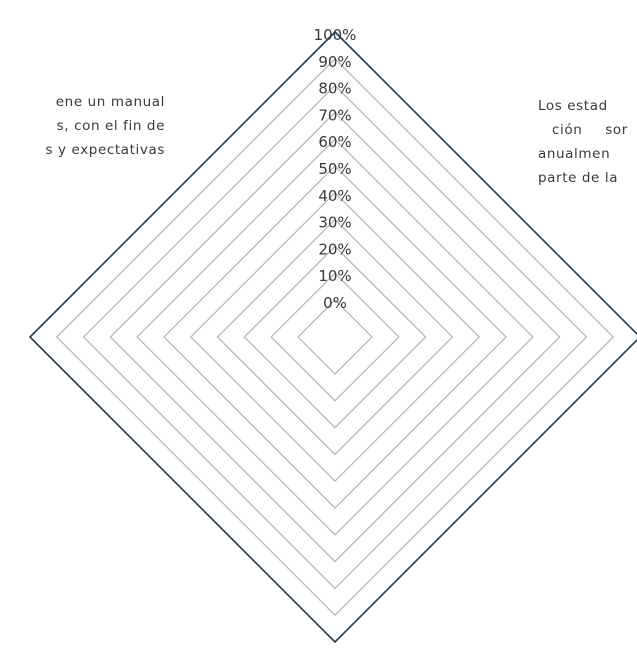 The height and width of the screenshot is (650, 637). Describe the element at coordinates (583, 142) in the screenshot. I see `axis-label-right: Los estad ción sor anualmen parte de la` at that location.